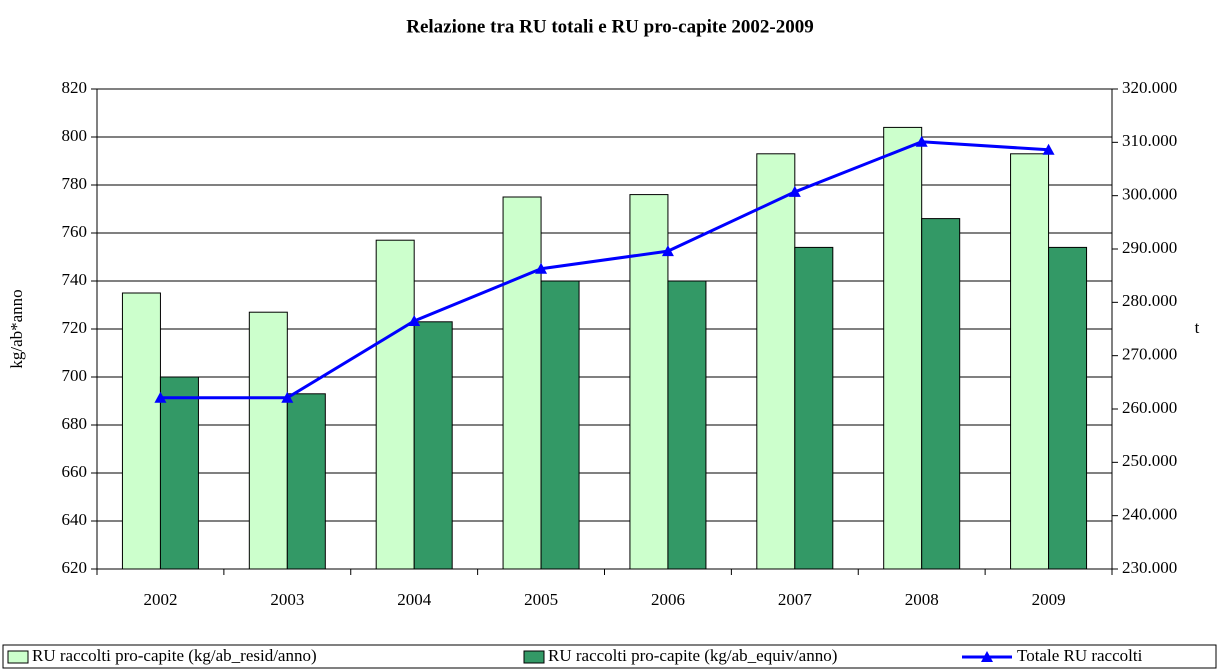 This screenshot has width=1221, height=671. What do you see at coordinates (75, 567) in the screenshot?
I see `y-tick-label: 620` at bounding box center [75, 567].